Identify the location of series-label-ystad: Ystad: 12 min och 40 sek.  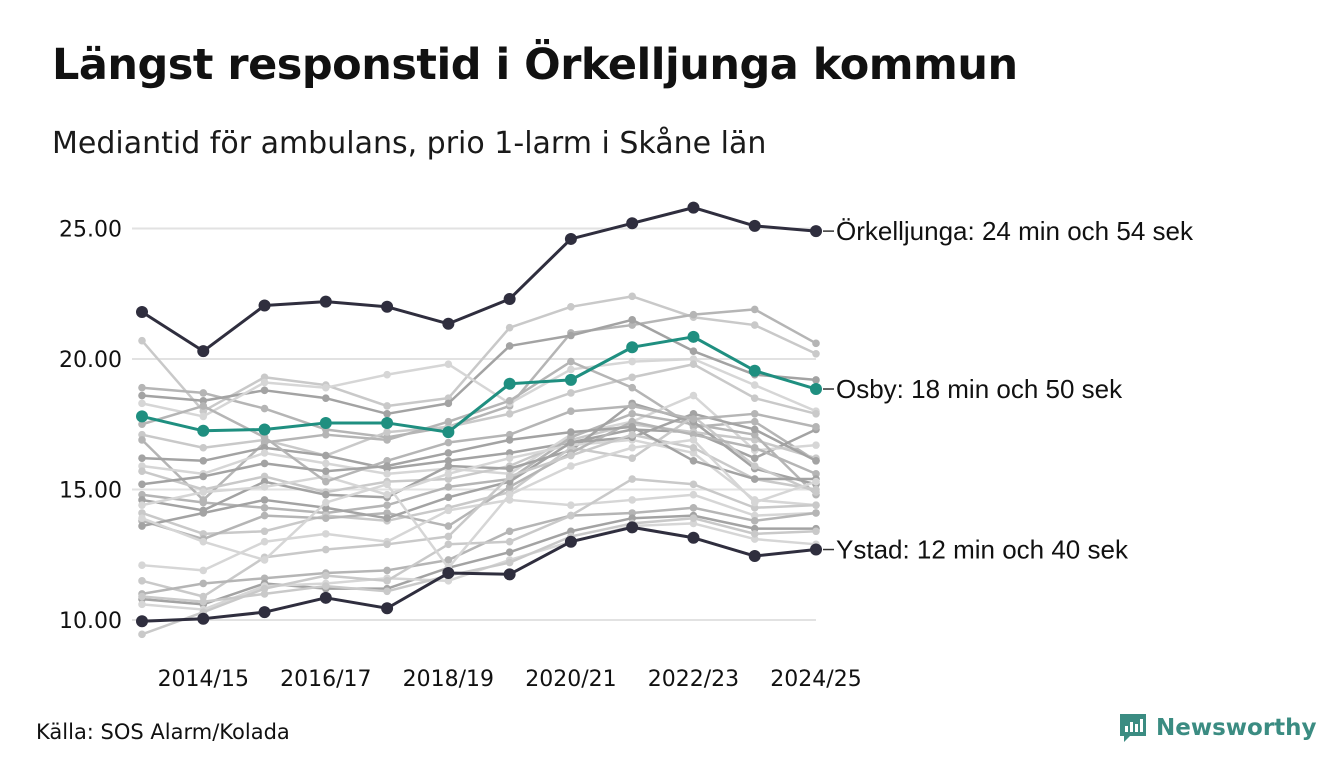
(982, 550).